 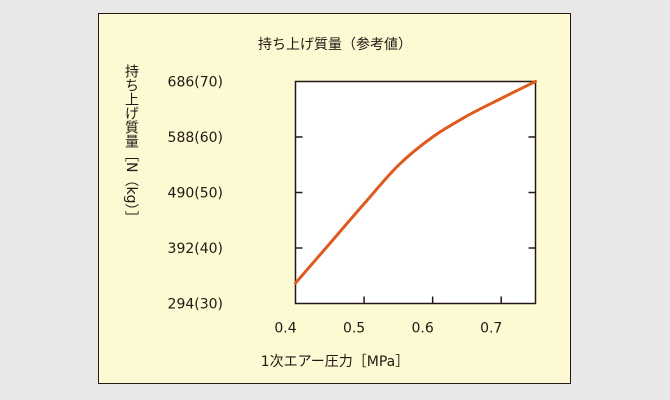 What do you see at coordinates (335, 362) in the screenshot?
I see `x-axis-label: 1次エアー圧力［MPa］` at bounding box center [335, 362].